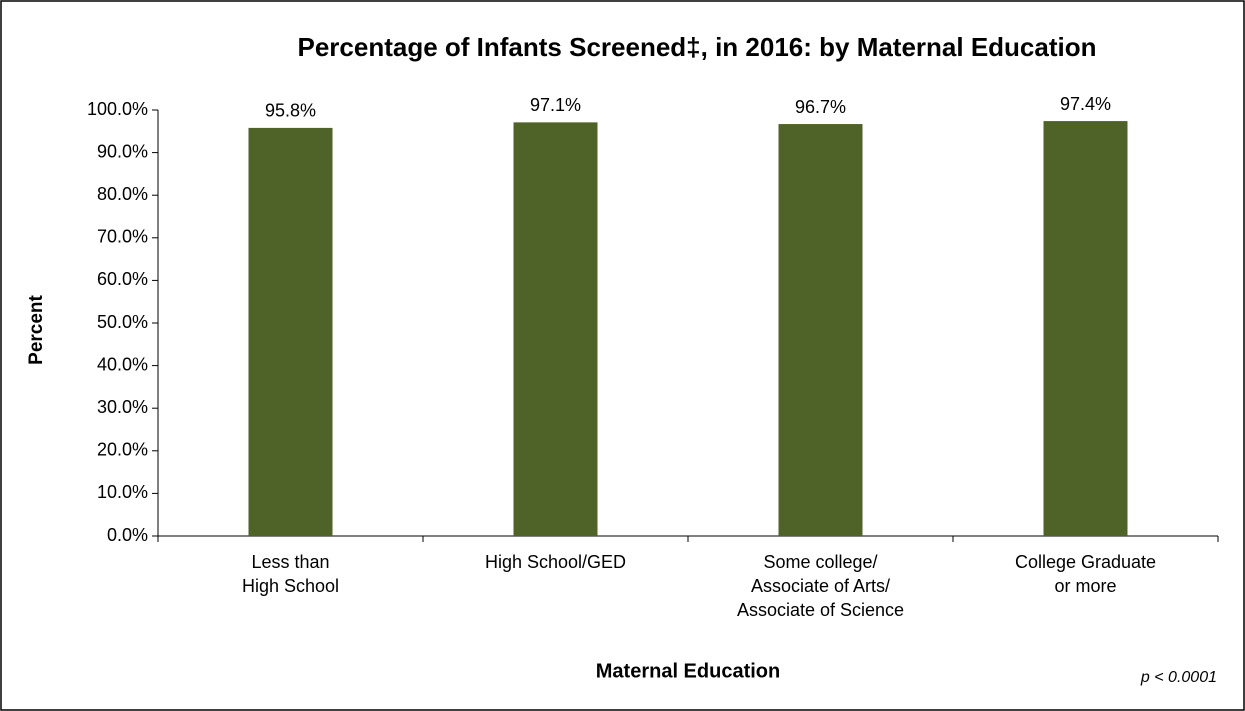 This screenshot has height=711, width=1245. Describe the element at coordinates (688, 671) in the screenshot. I see `x-axis-label: Maternal Education` at that location.